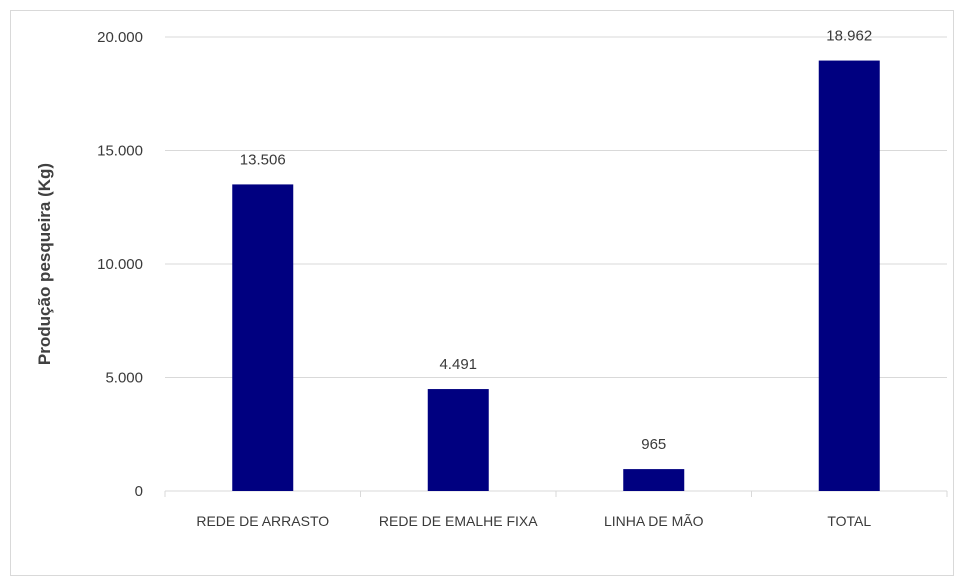 The image size is (957, 578). I want to click on y-axis-title: Produção pesqueira (Kg), so click(44, 264).